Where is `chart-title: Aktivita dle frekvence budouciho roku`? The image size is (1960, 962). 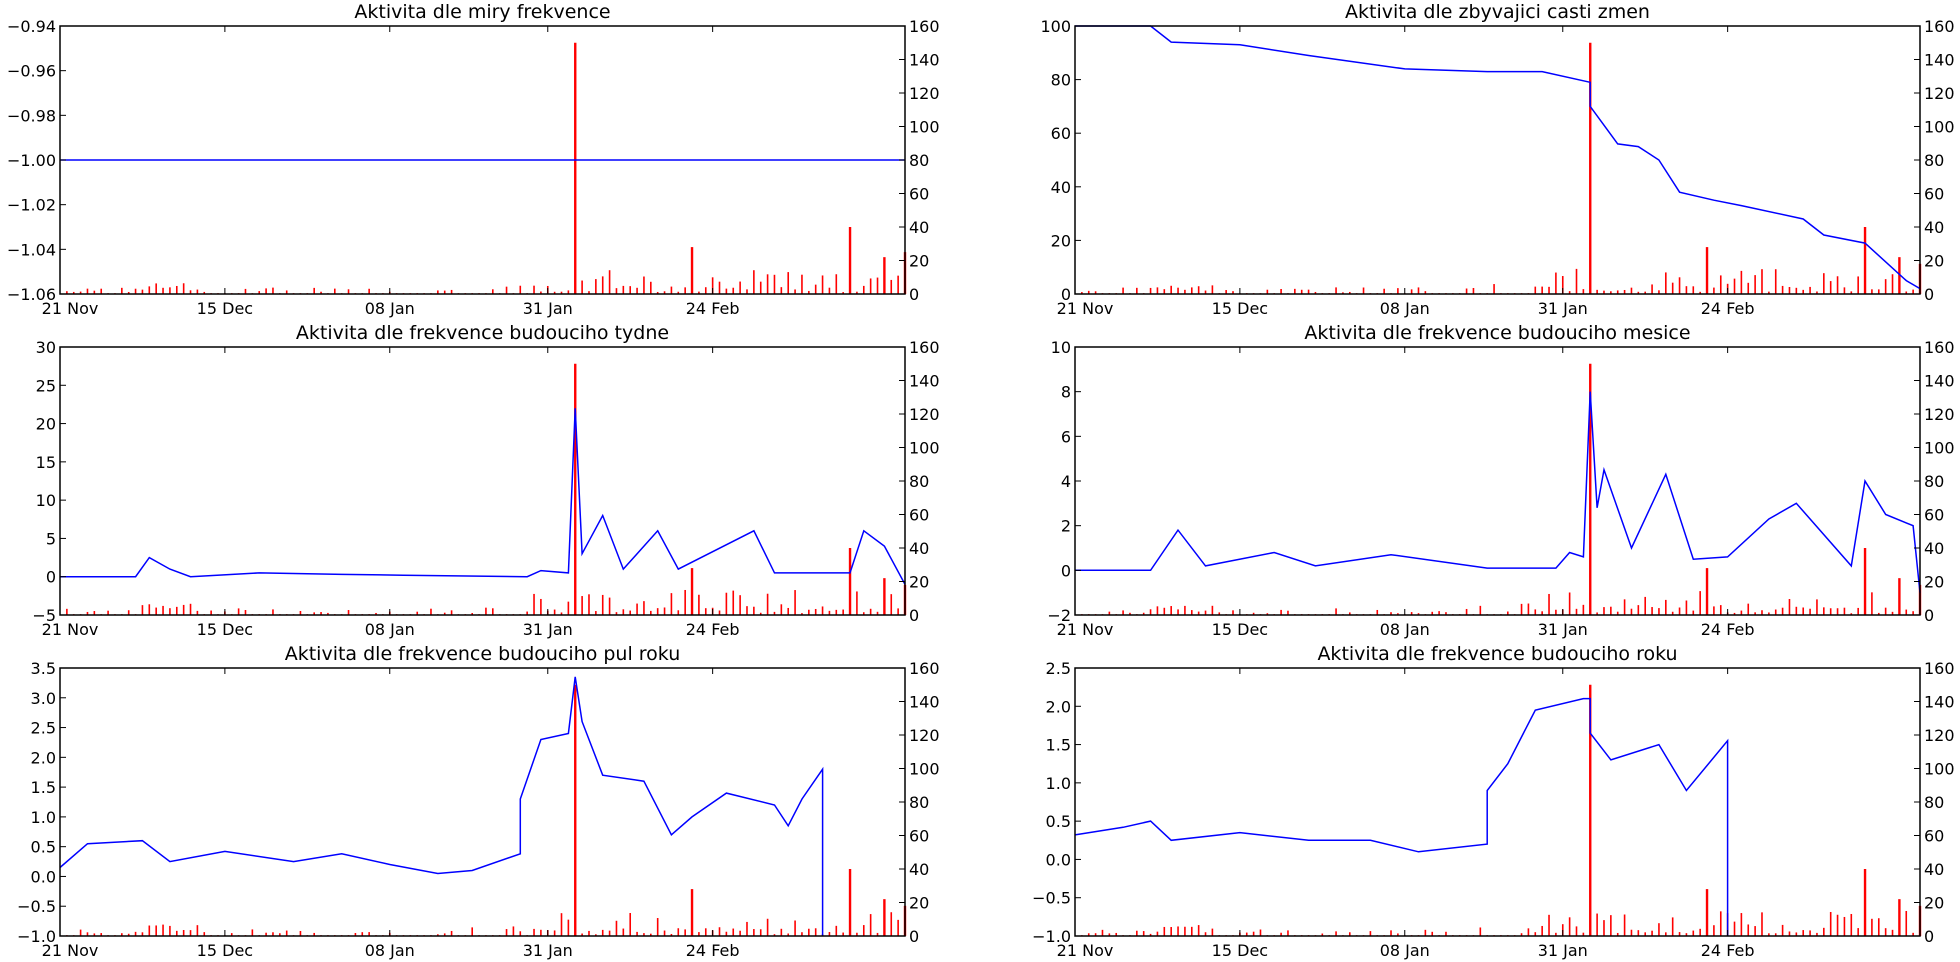 chart-title: Aktivita dle frekvence budouciho roku is located at coordinates (1497, 654).